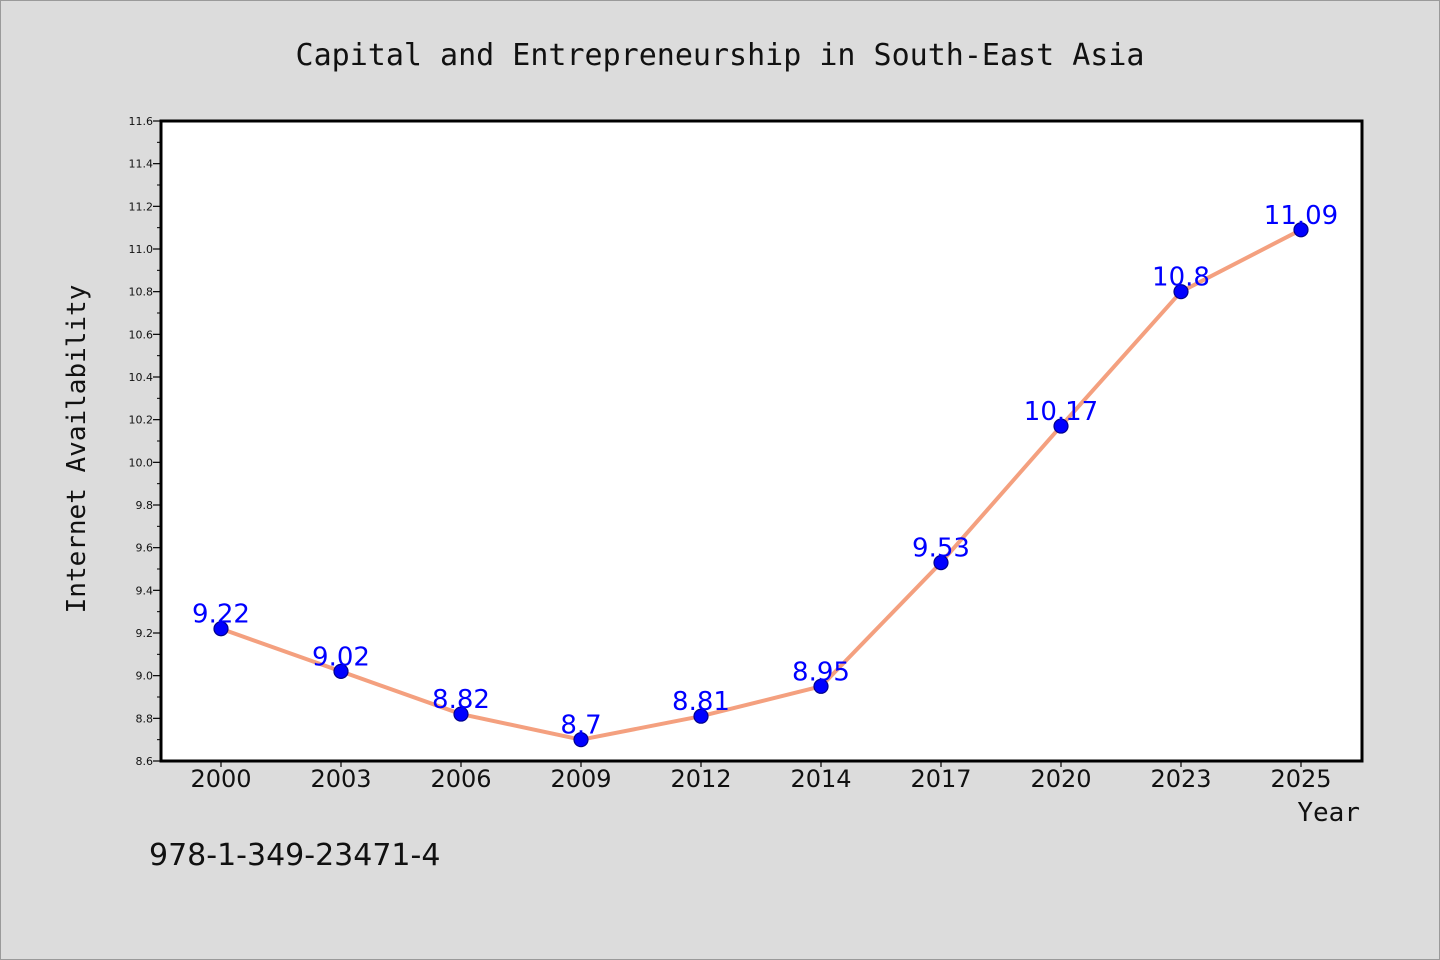  Describe the element at coordinates (145, 548) in the screenshot. I see `y-tick-label: 9.6` at that location.